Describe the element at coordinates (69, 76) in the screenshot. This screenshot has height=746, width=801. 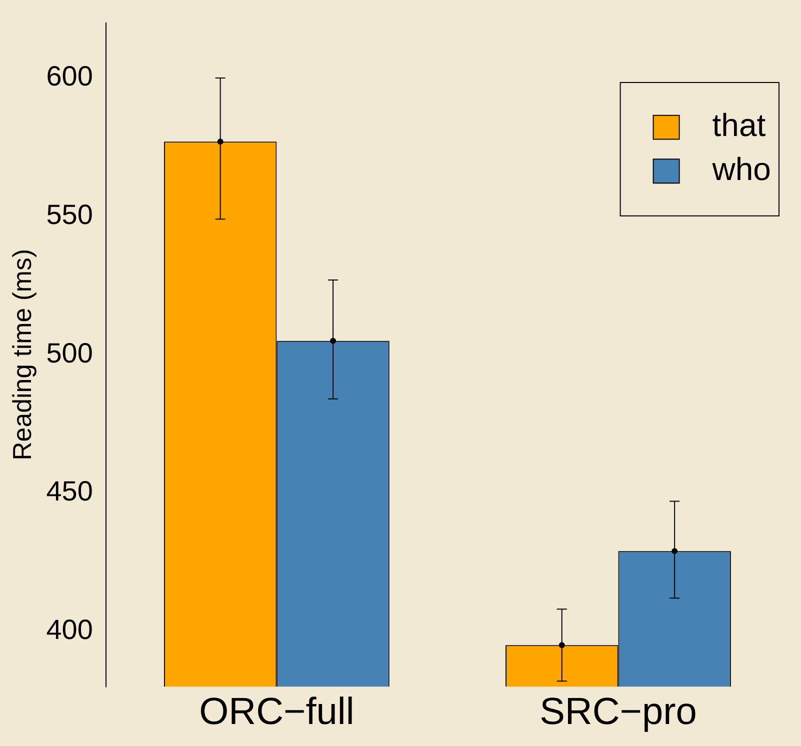
I see `y-tick-label: 600` at that location.